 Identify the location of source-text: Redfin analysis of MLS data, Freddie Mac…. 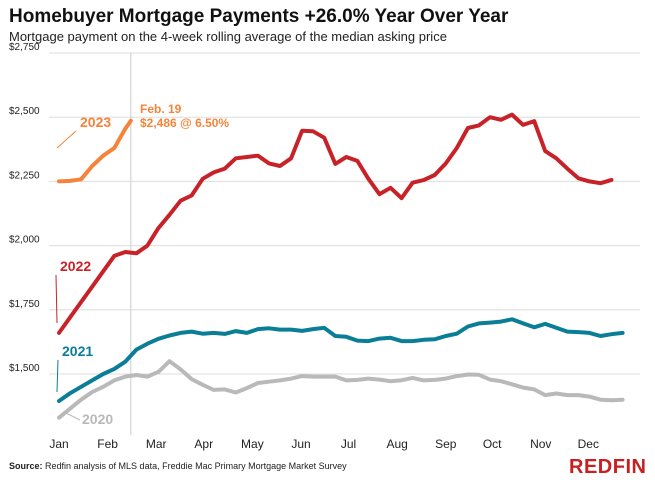
(194, 466).